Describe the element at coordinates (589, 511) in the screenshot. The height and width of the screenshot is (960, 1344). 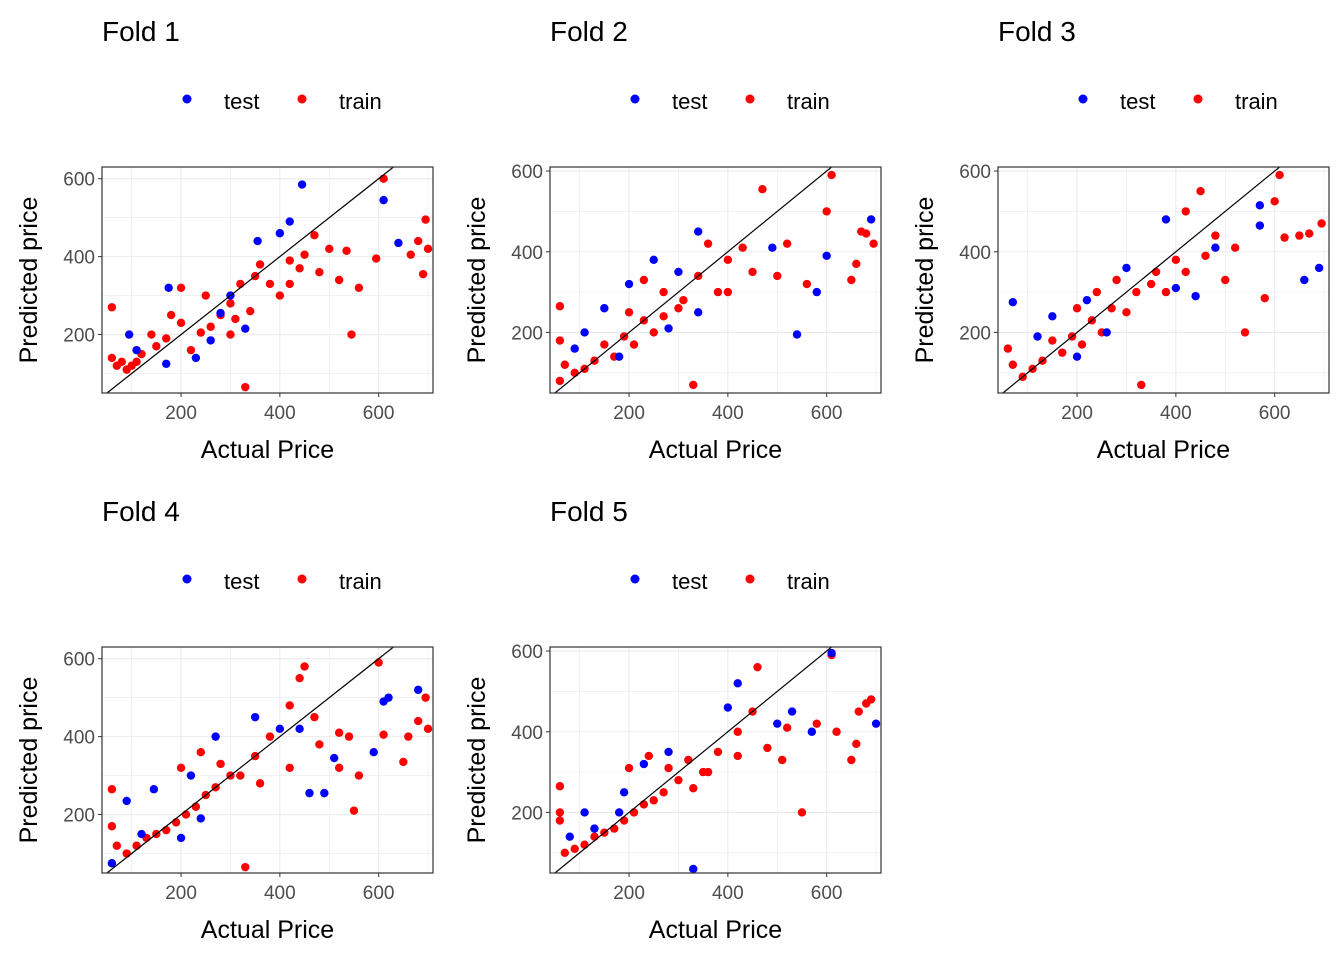
I see `panel-title: Fold 5` at that location.